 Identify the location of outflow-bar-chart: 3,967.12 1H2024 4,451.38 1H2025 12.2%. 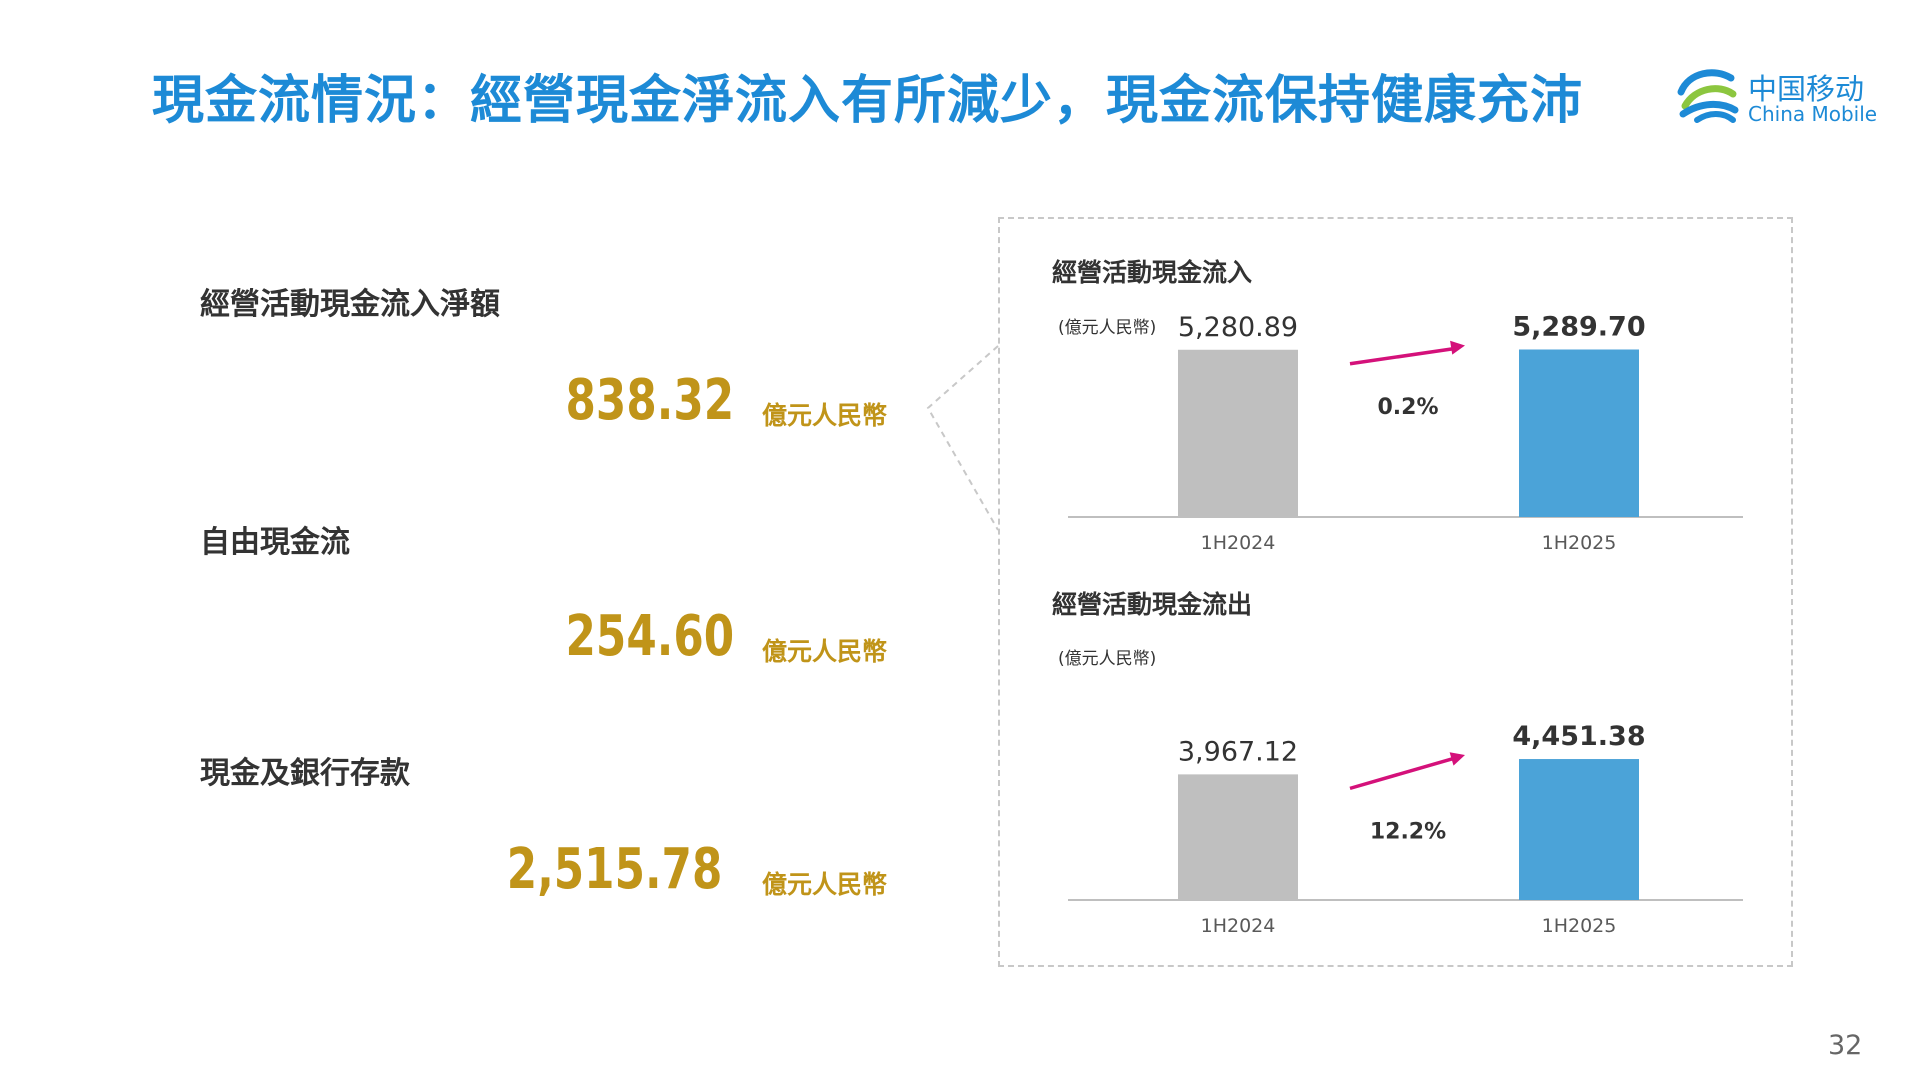
(1405, 829).